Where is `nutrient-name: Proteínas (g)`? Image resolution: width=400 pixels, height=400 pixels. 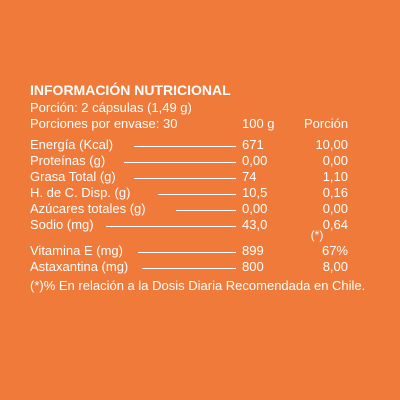
nutrient-name: Proteínas (g) is located at coordinates (68, 160).